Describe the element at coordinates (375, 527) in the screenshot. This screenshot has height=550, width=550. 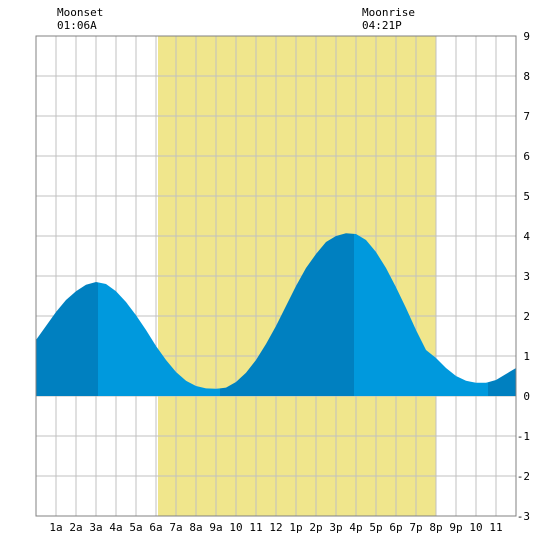
I see `x-tick-label: 5p` at that location.